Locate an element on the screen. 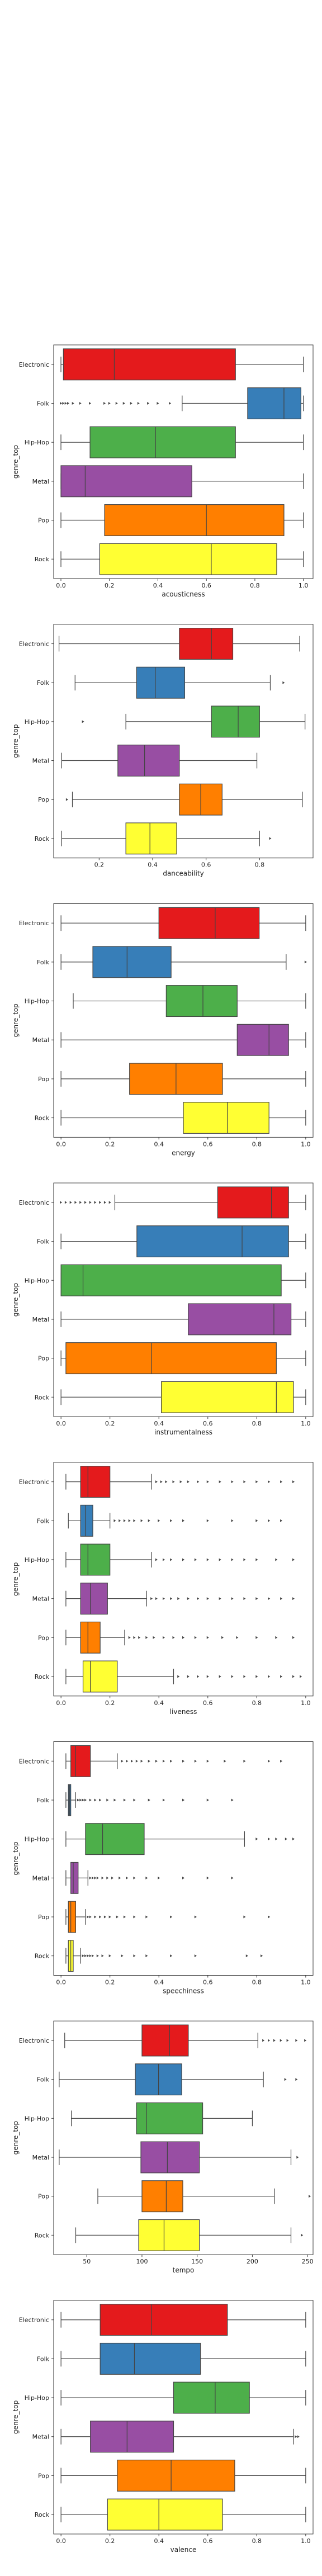 The image size is (322, 2576). x-tick-label: 0.8 is located at coordinates (257, 1424).